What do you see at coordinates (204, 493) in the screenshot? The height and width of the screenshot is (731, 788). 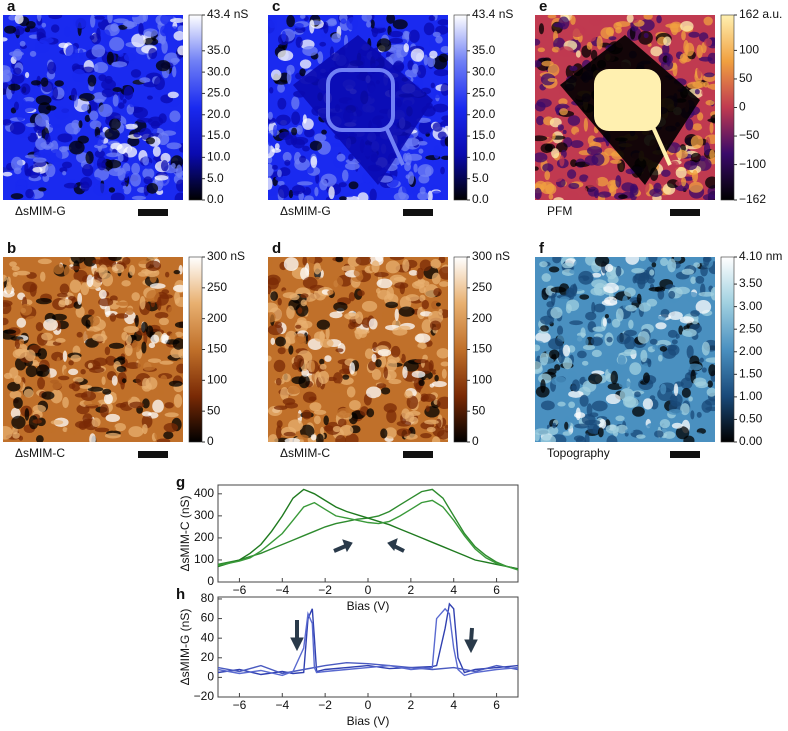 I see `y-tick-label: 400` at bounding box center [204, 493].